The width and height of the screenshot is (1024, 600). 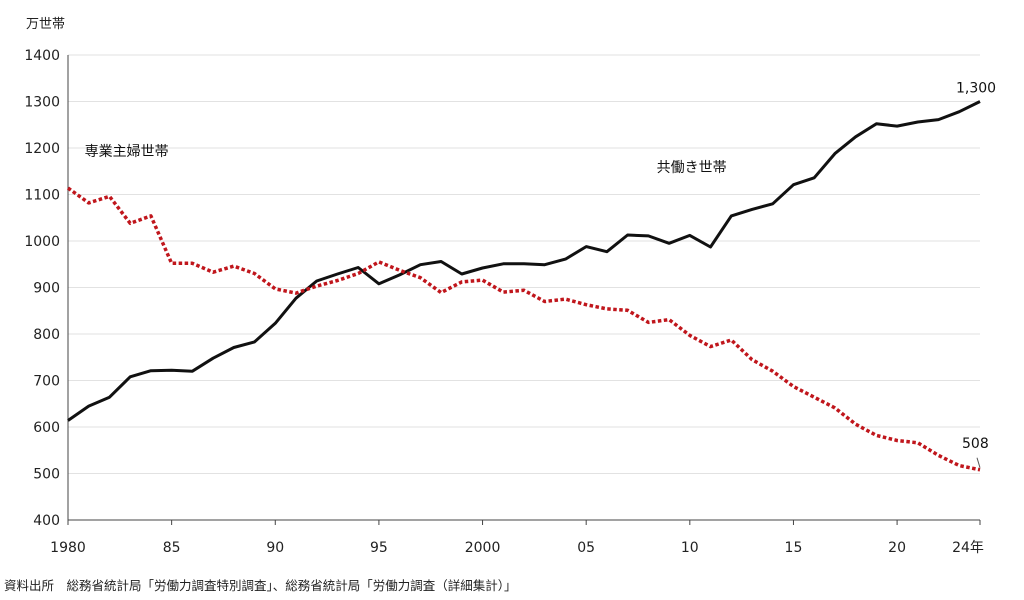 What do you see at coordinates (46, 475) in the screenshot?
I see `y-tick-label: 500` at bounding box center [46, 475].